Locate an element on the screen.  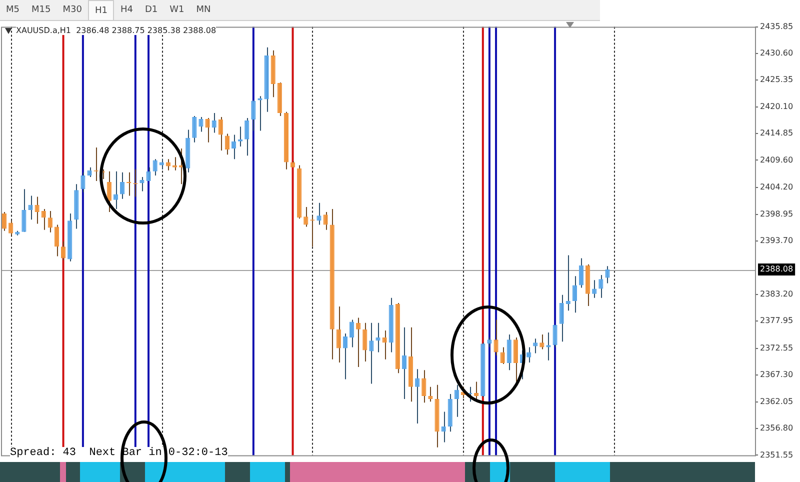
text: MN is located at coordinates (203, 10).